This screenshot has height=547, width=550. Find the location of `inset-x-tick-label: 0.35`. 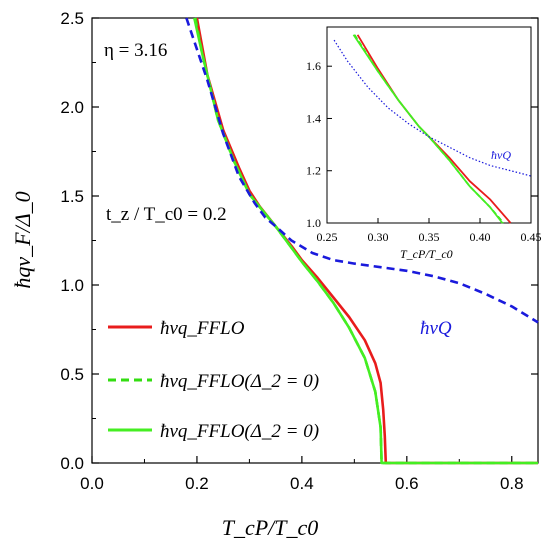

inset-x-tick-label: 0.35 is located at coordinates (429, 237).